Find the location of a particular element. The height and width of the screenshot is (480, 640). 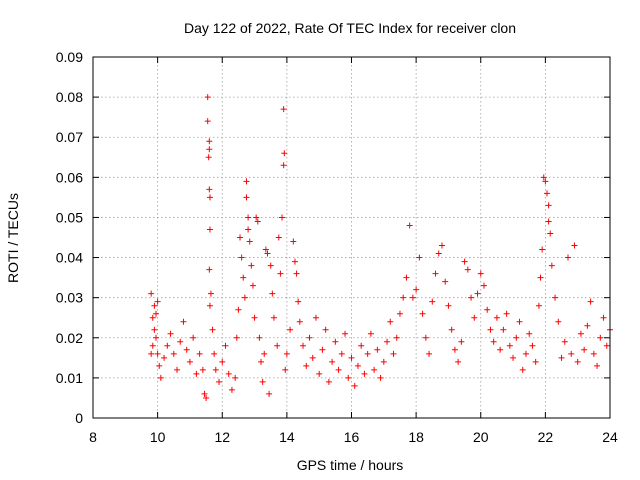

x-tick-label: 16 is located at coordinates (352, 437).